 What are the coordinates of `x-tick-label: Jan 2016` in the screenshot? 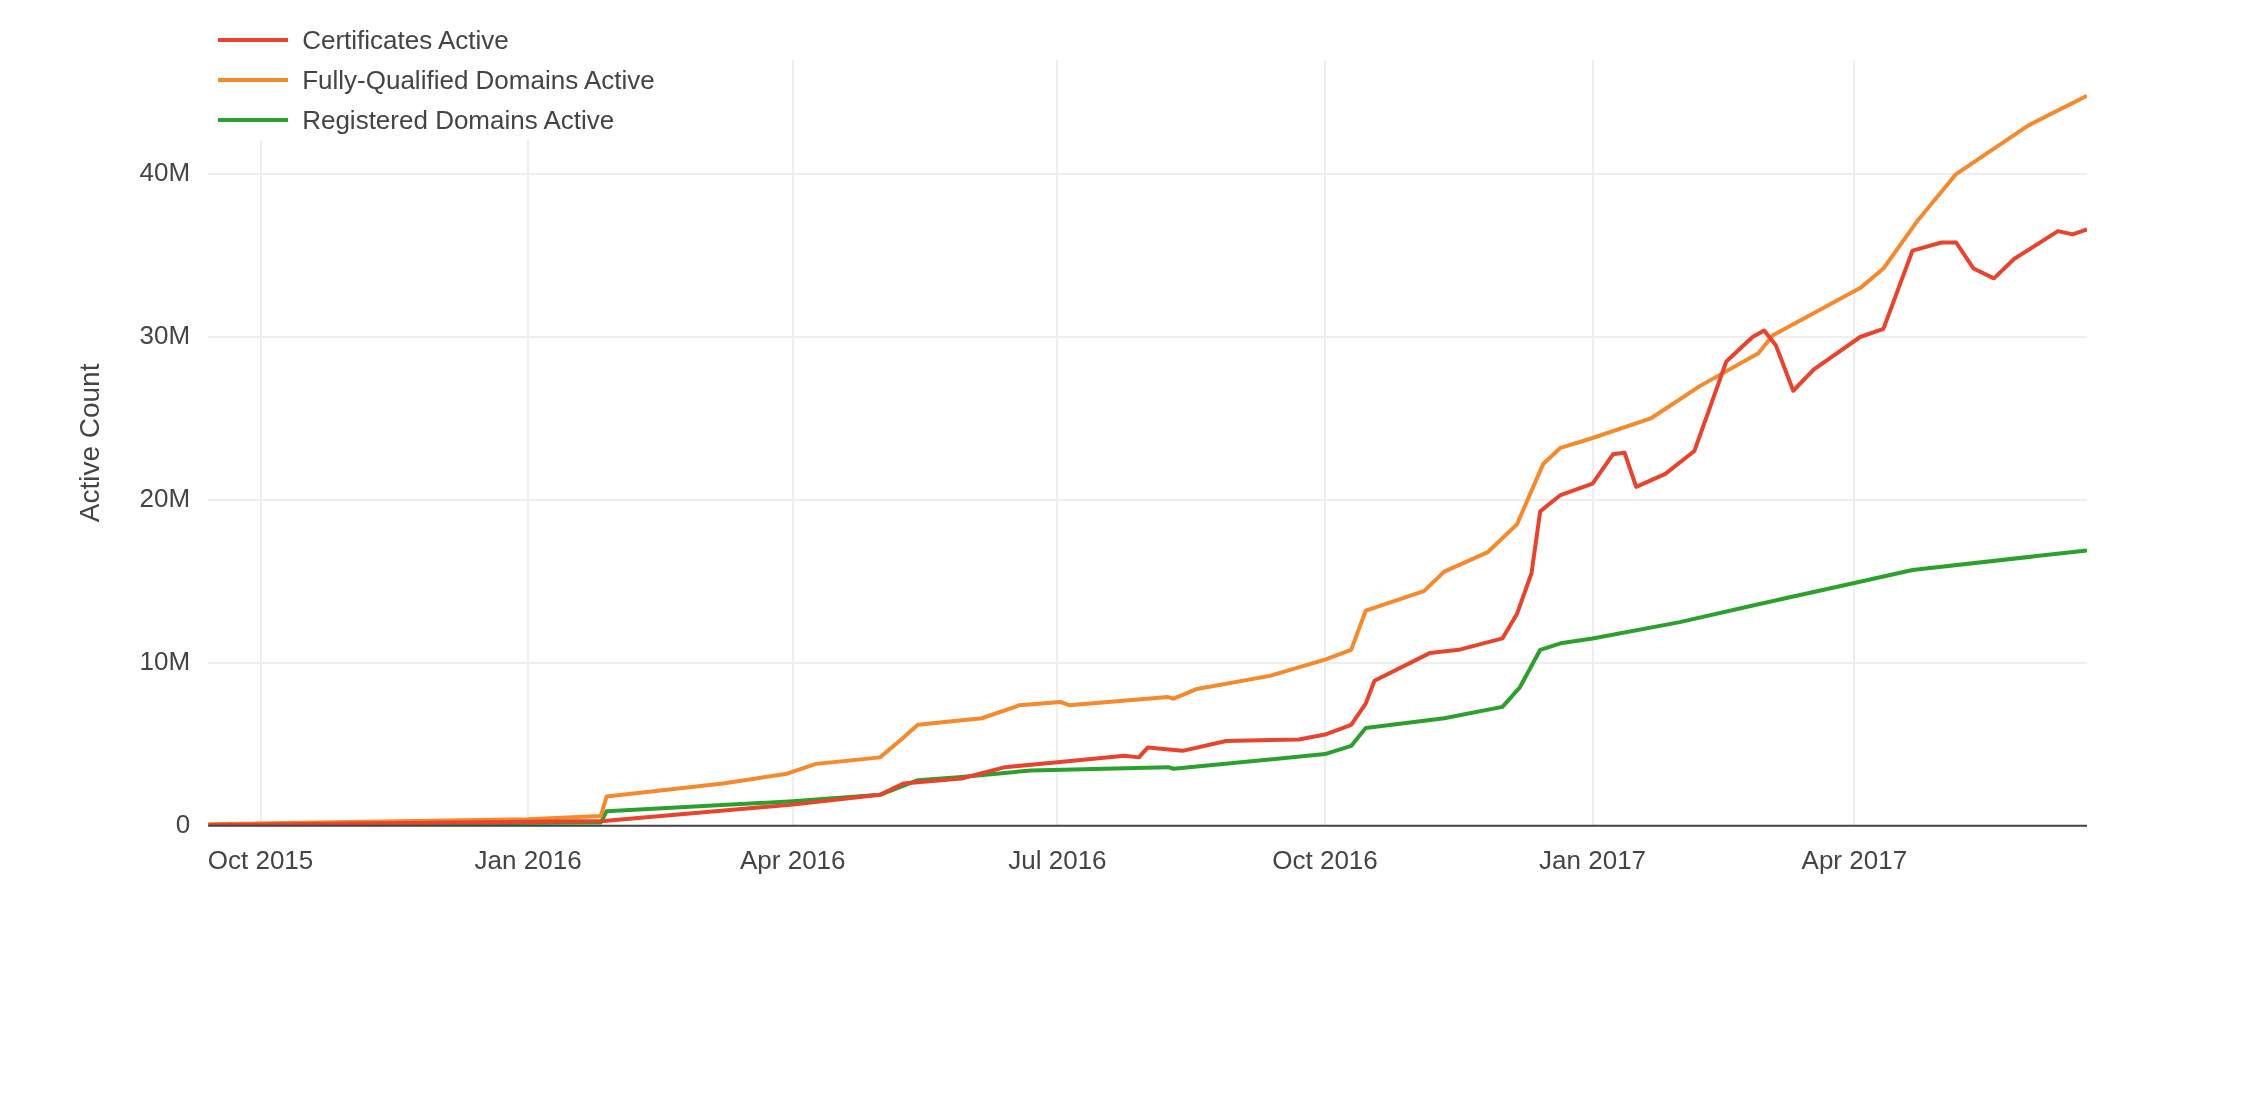 It's located at (528, 859).